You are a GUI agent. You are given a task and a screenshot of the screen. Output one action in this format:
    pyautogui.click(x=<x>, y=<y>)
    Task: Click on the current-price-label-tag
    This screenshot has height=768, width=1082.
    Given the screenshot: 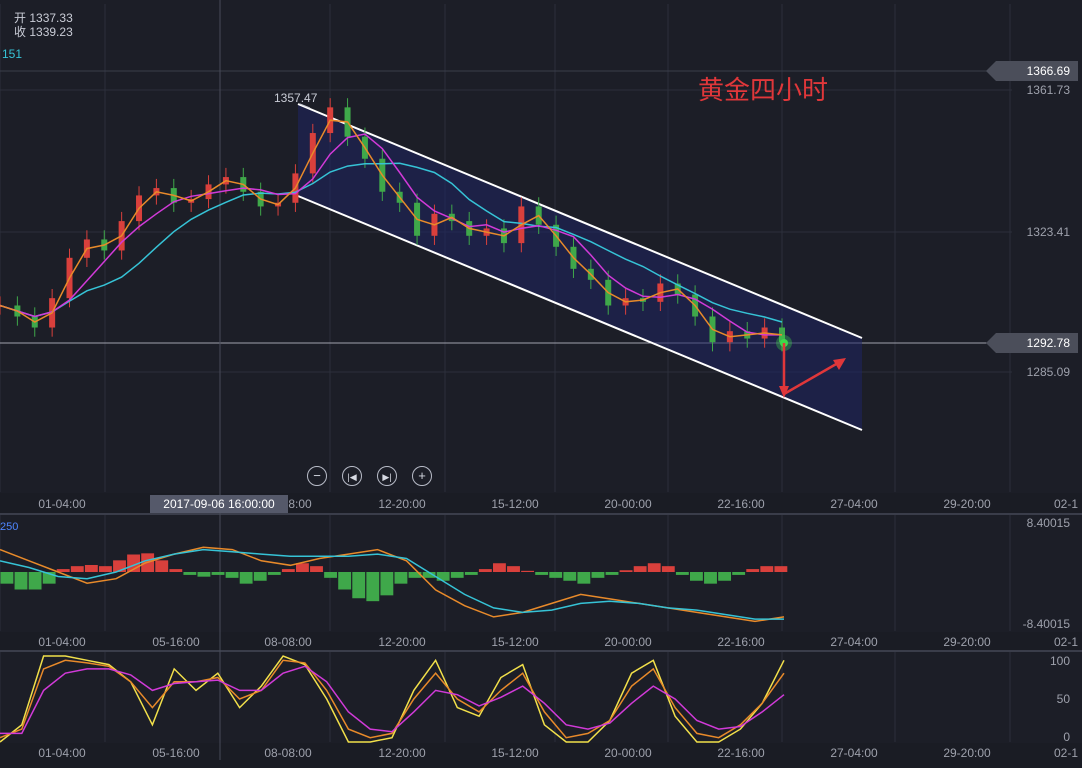 What is the action you would take?
    pyautogui.click(x=1032, y=343)
    